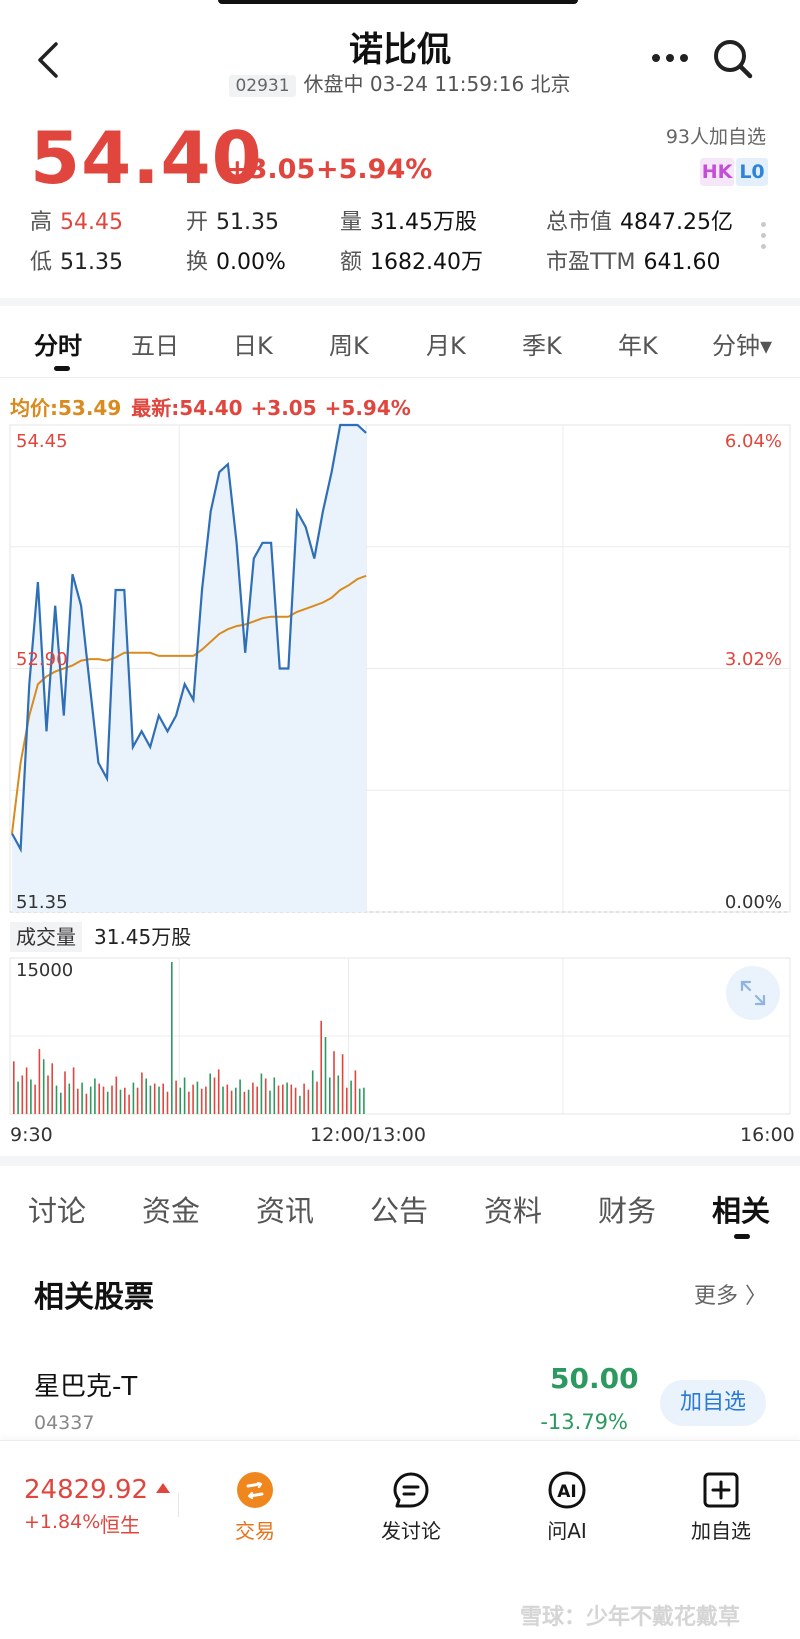 The height and width of the screenshot is (1639, 800). I want to click on tab-news: 资讯, so click(285, 1211).